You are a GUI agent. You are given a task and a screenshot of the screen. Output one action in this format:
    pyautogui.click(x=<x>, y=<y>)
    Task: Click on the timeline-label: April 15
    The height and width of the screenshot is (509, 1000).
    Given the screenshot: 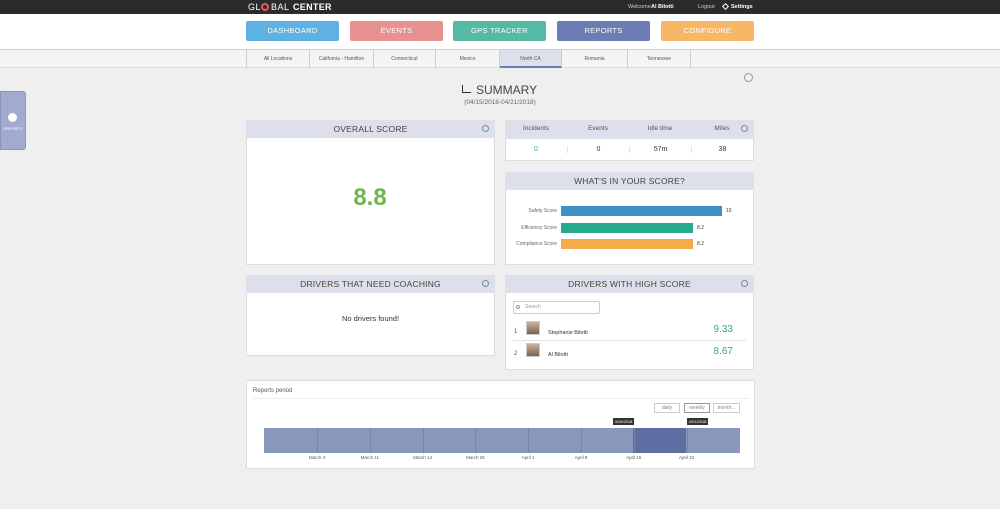 What is the action you would take?
    pyautogui.click(x=634, y=457)
    